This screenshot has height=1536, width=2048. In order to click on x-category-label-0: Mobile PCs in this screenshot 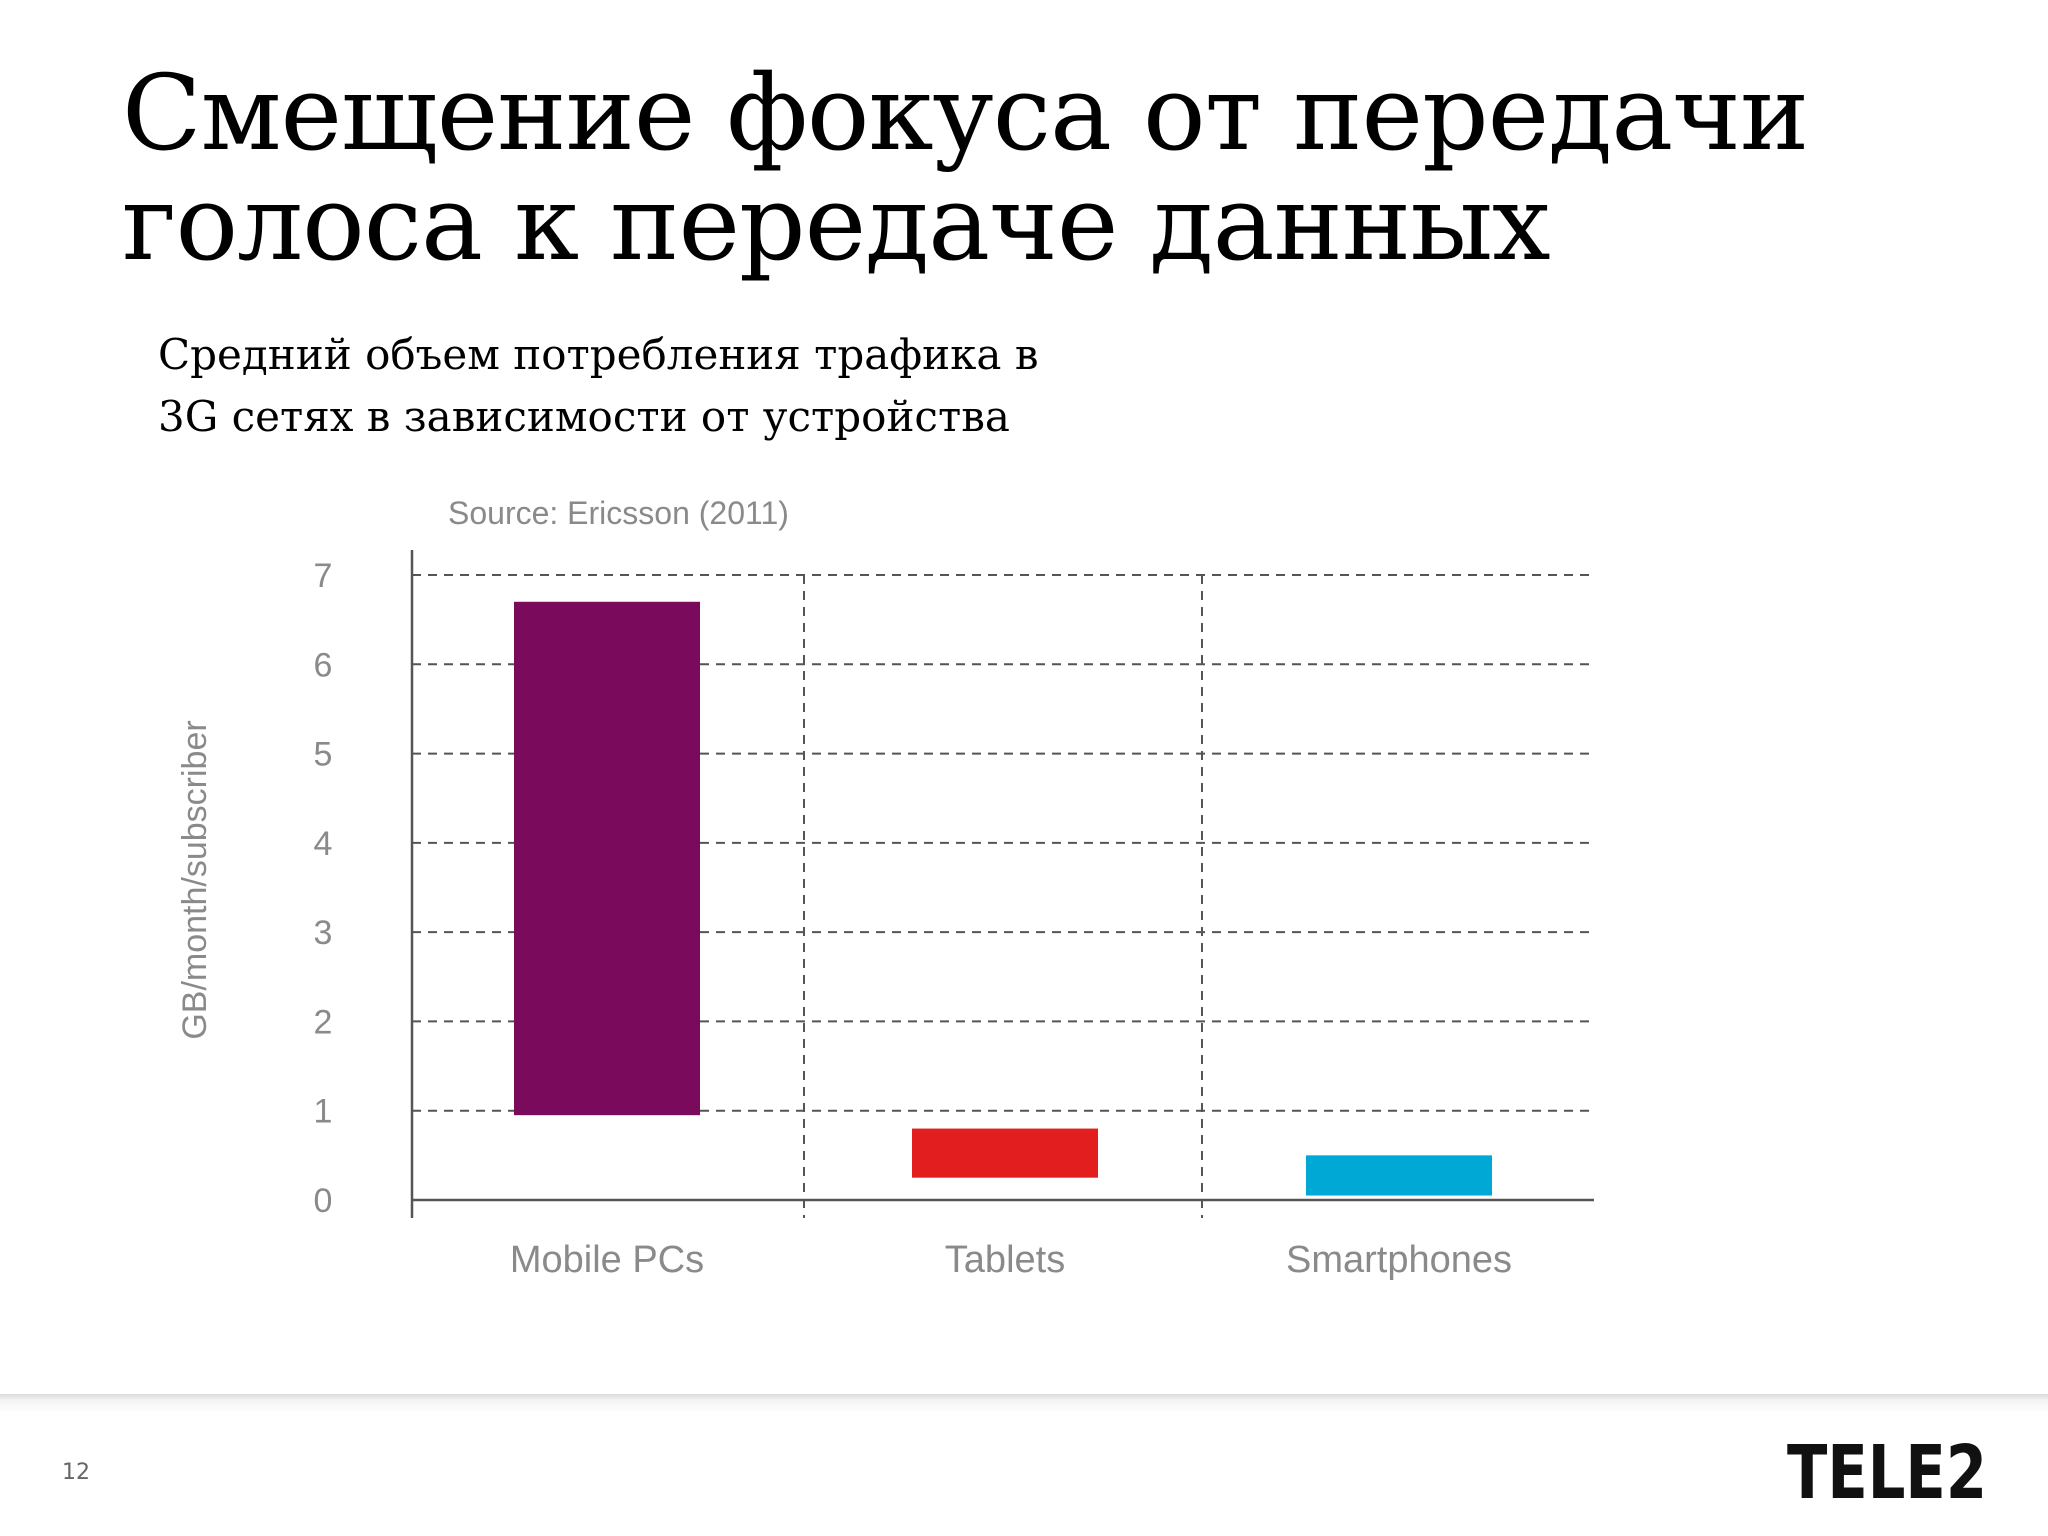, I will do `click(607, 1260)`.